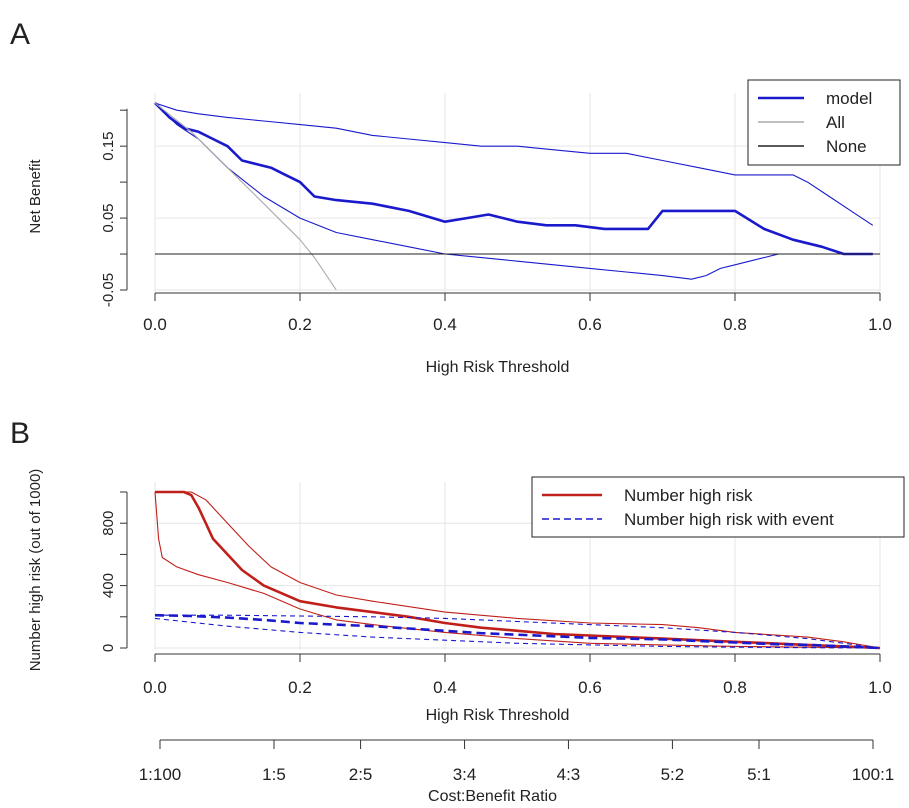  What do you see at coordinates (245, 196) in the screenshot?
I see `panel-a-series-all` at bounding box center [245, 196].